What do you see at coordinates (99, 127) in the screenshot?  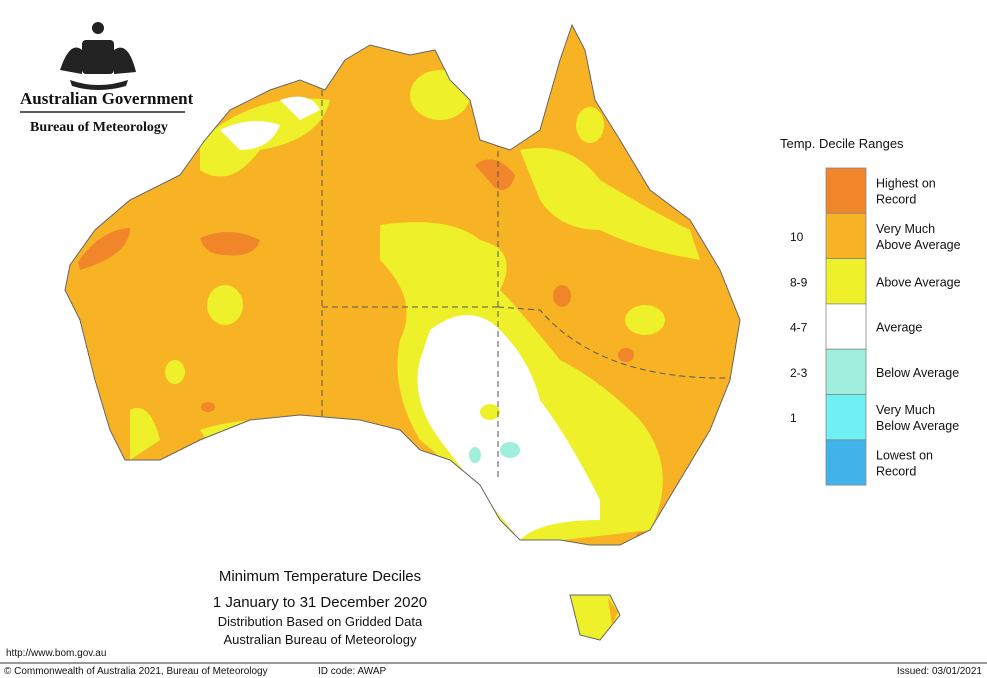 I see `agency-name: Bureau of Meteorology` at bounding box center [99, 127].